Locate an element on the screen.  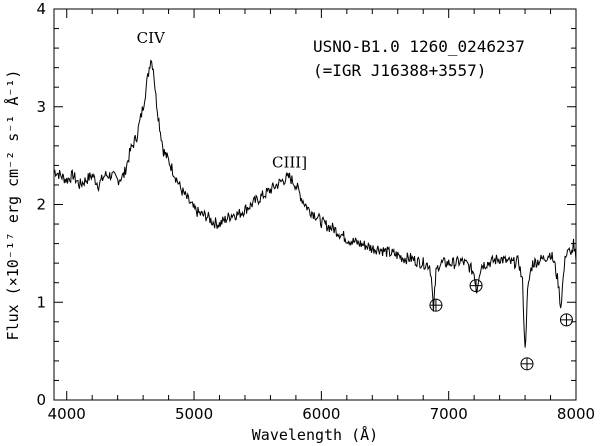
telluric-markers is located at coordinates (501, 325).